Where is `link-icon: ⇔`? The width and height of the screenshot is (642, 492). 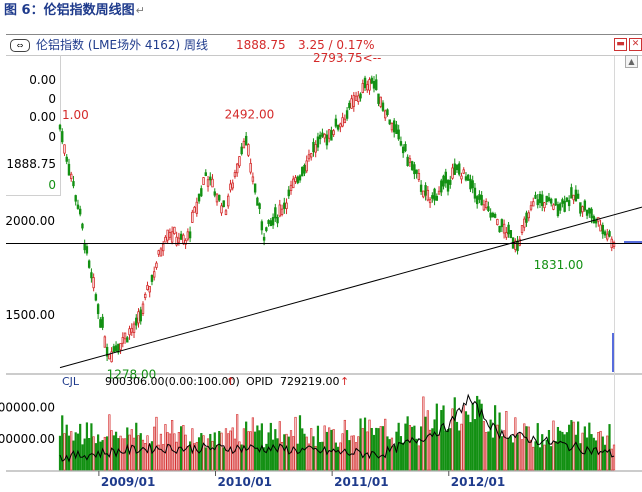
link-icon: ⇔ is located at coordinates (20, 45).